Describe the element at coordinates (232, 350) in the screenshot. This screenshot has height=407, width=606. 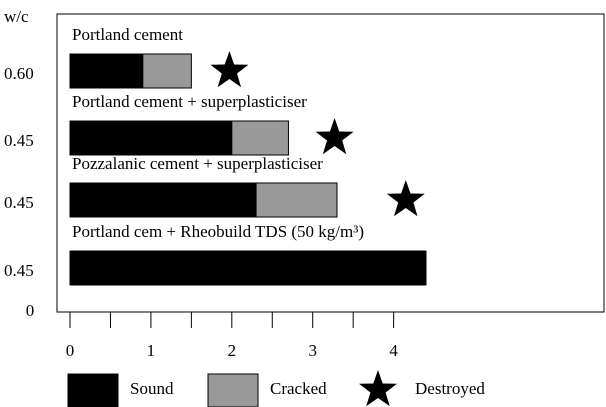
I see `x-tick-label: 2` at that location.